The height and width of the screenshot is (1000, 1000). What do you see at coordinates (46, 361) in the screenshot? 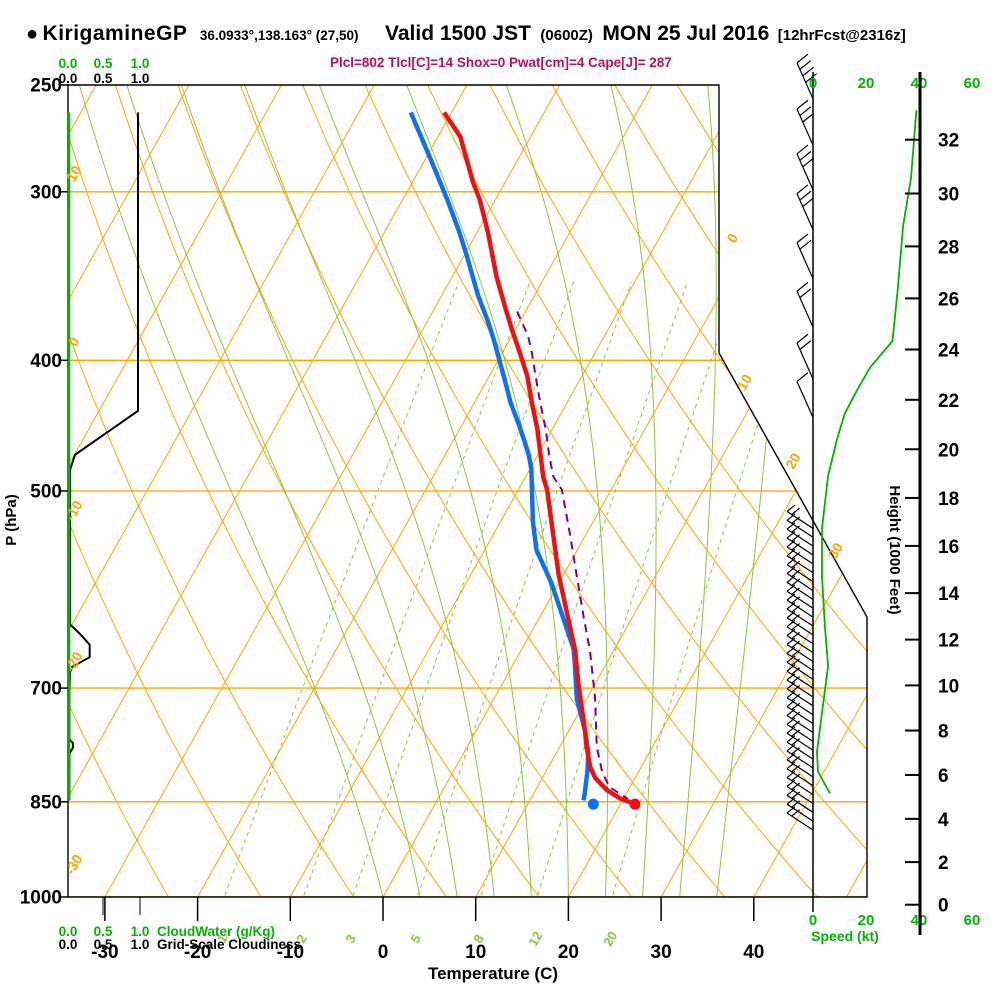
I see `svg-text: 400` at bounding box center [46, 361].